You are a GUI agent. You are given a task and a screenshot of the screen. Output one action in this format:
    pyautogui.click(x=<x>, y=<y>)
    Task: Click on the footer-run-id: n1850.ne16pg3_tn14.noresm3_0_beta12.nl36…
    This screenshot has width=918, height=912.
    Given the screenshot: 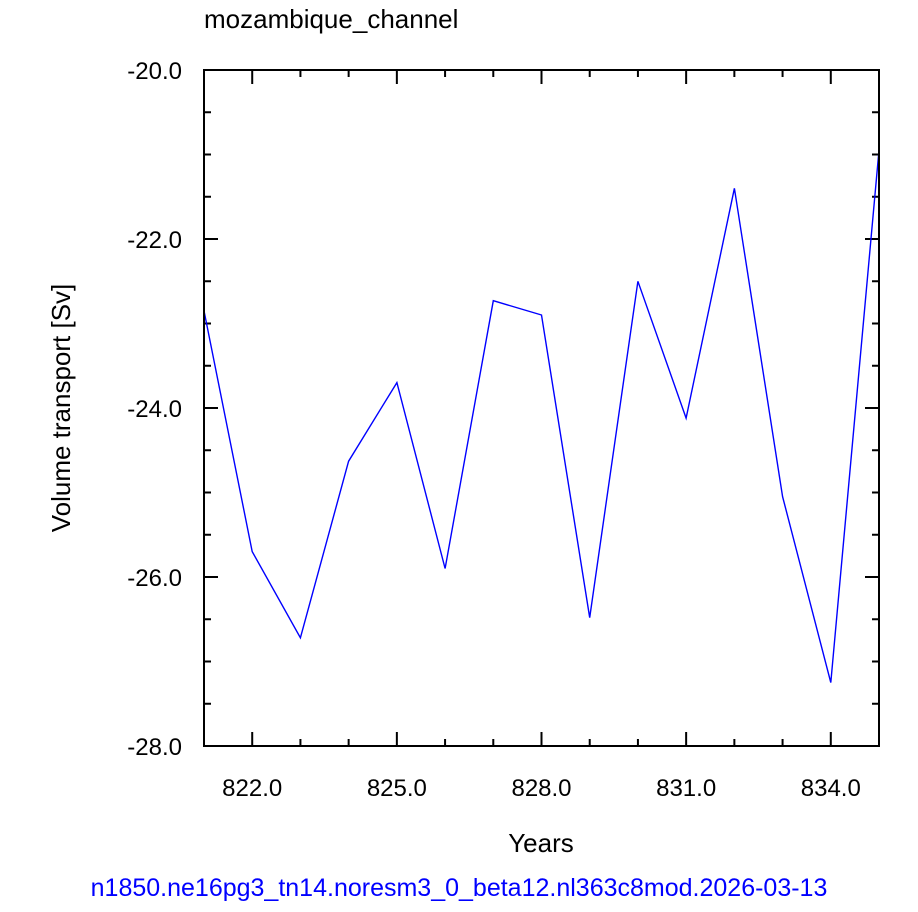 What is the action you would take?
    pyautogui.click(x=459, y=888)
    